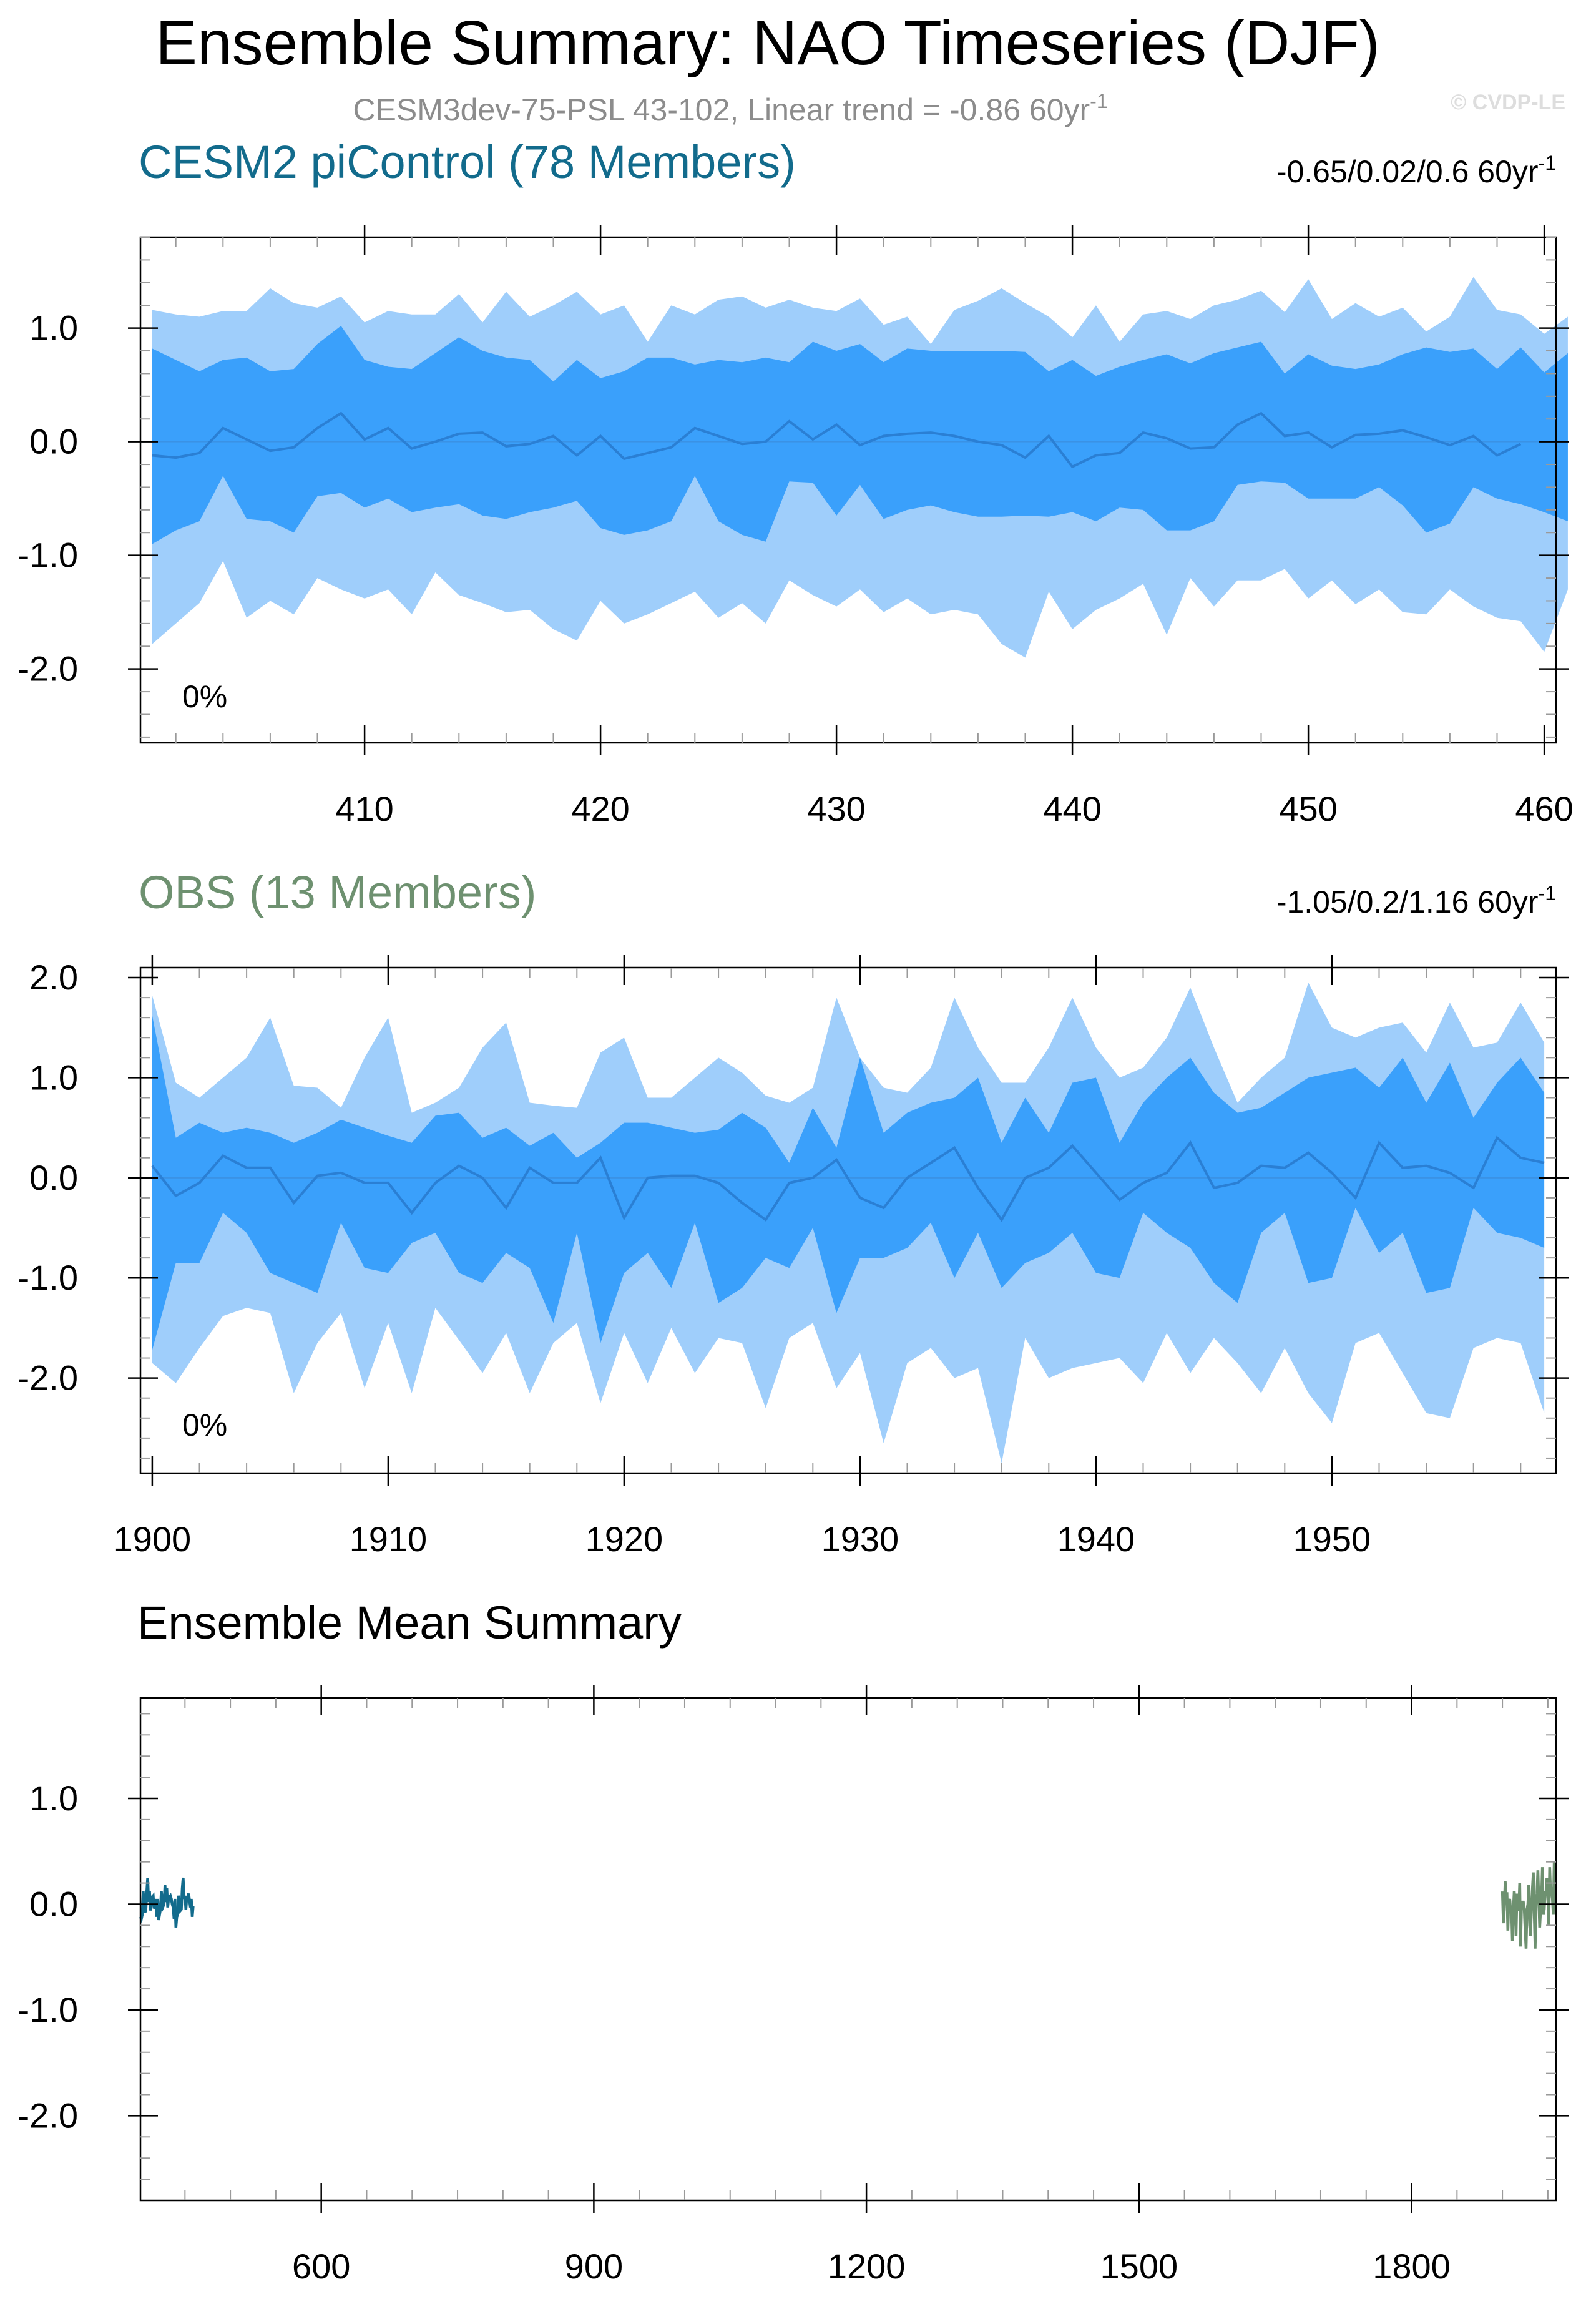  I want to click on panel-stats-text: -1.05/0.2/1.16 60yr, so click(1407, 902).